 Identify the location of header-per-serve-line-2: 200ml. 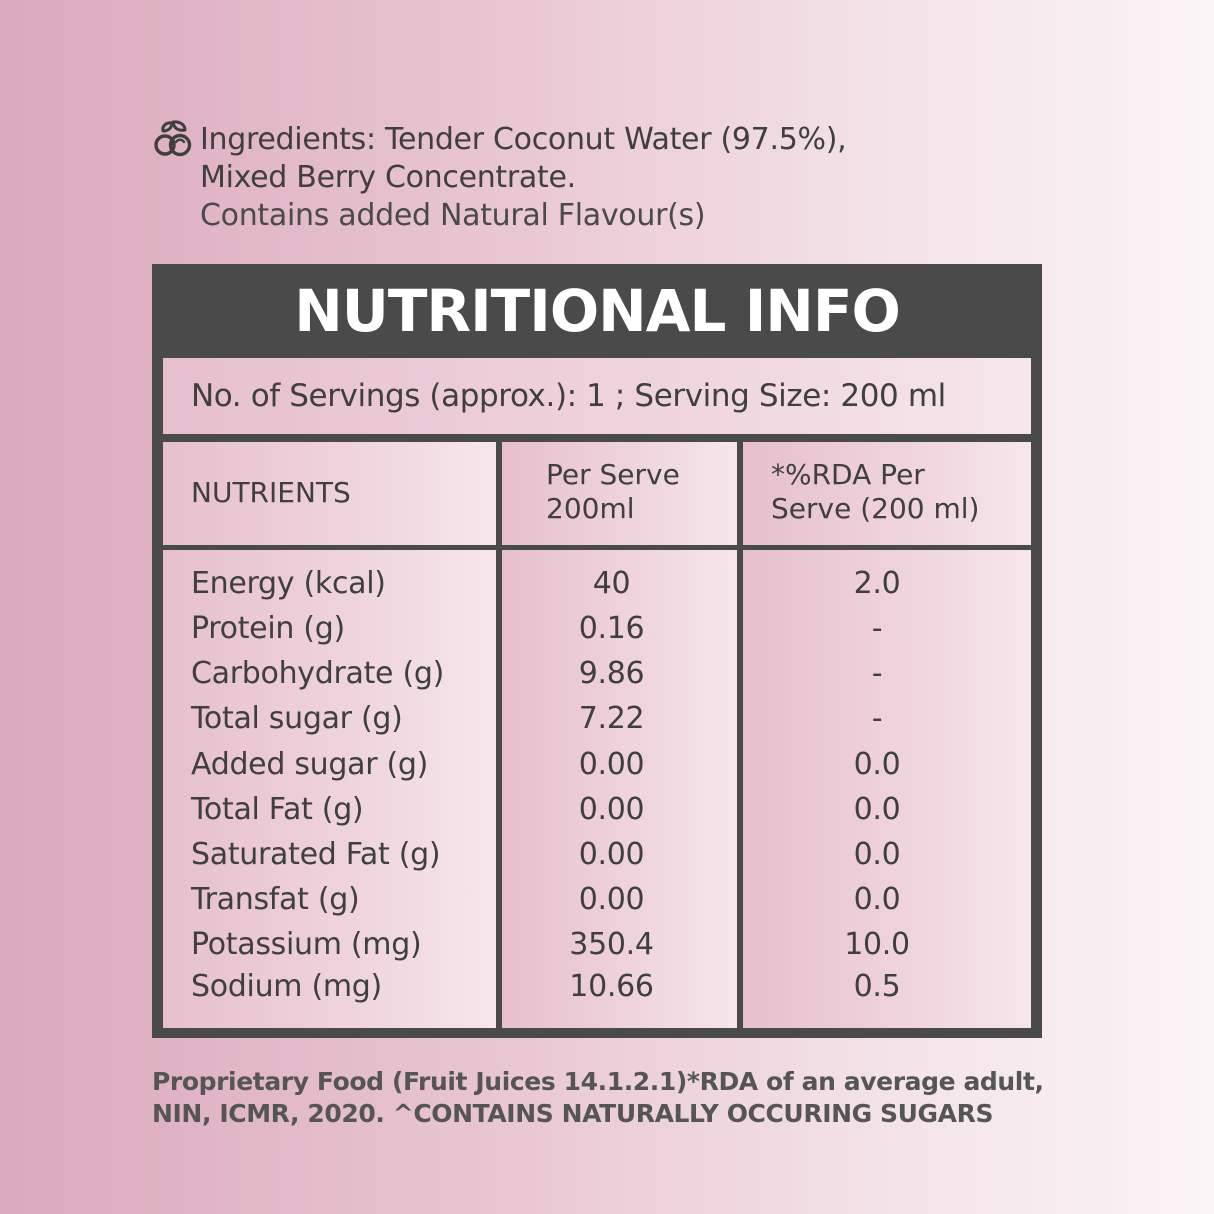
(590, 508).